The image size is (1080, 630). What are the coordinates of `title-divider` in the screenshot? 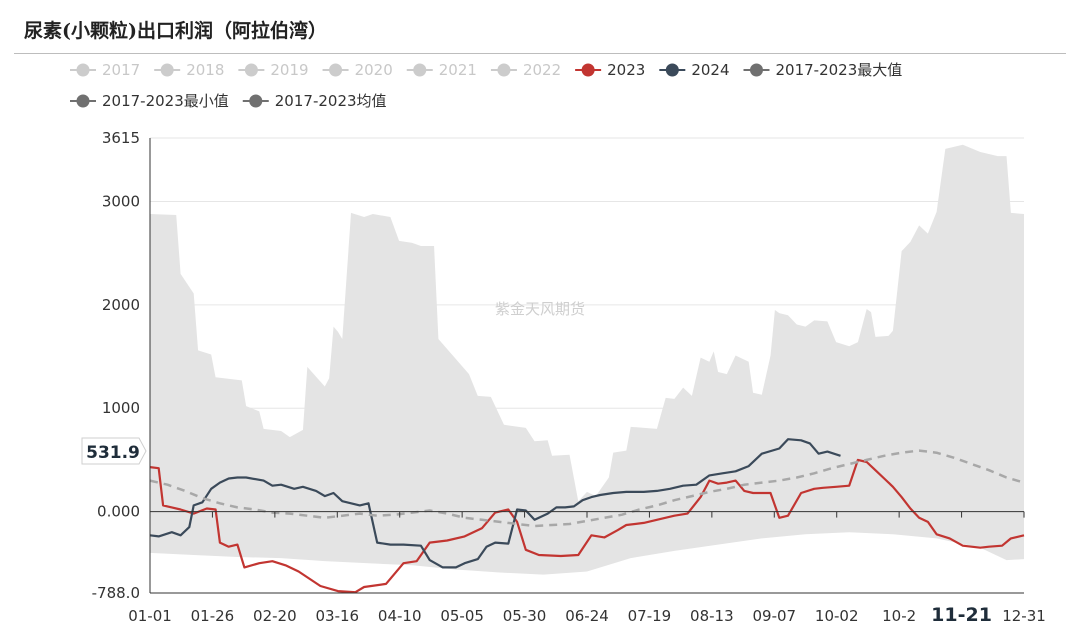 It's located at (540, 53).